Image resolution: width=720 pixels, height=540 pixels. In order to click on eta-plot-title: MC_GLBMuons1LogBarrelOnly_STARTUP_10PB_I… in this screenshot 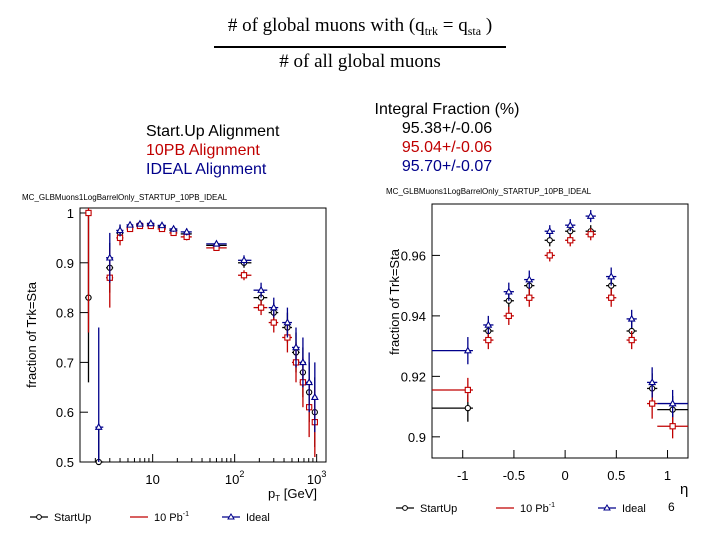, I will do `click(489, 191)`.